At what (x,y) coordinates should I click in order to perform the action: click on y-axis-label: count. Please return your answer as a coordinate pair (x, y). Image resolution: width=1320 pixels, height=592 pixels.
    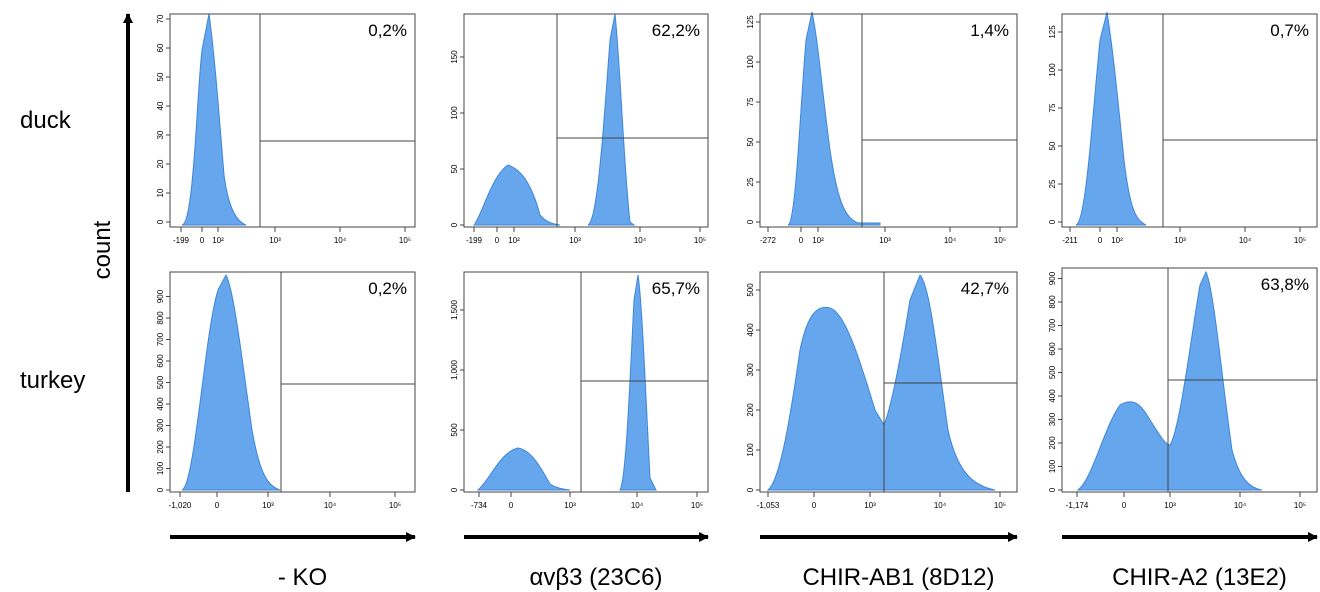
    Looking at the image, I should click on (102, 249).